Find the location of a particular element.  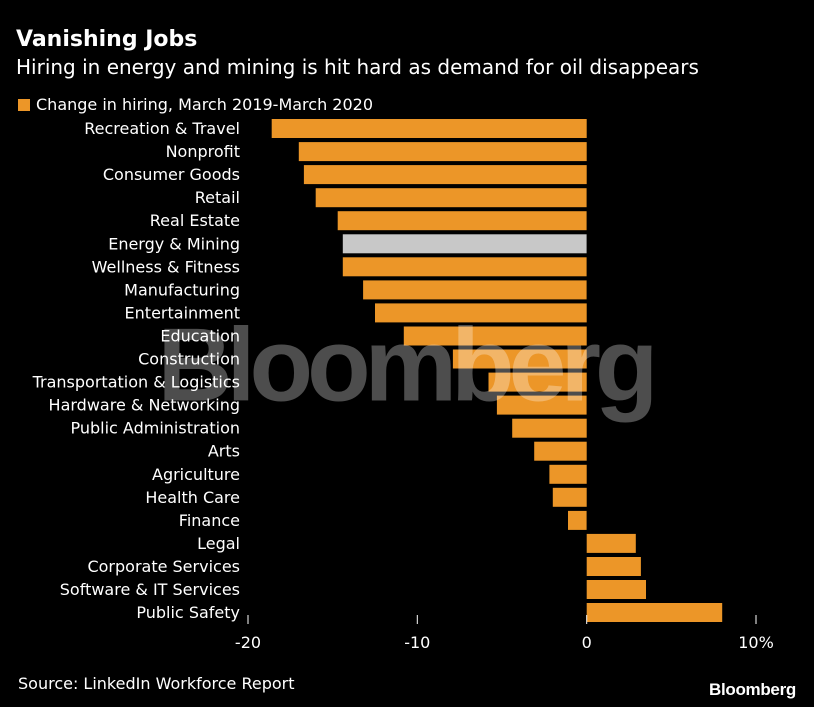

category-label-recreation-and-travel: Recreation & Travel is located at coordinates (162, 128).